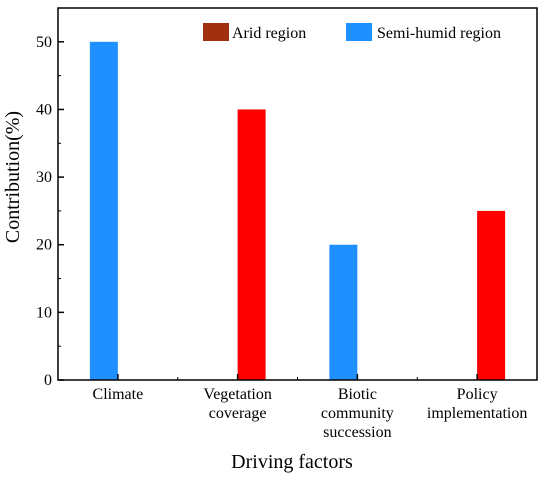  Describe the element at coordinates (118, 394) in the screenshot. I see `x-tick-label: Climate` at that location.